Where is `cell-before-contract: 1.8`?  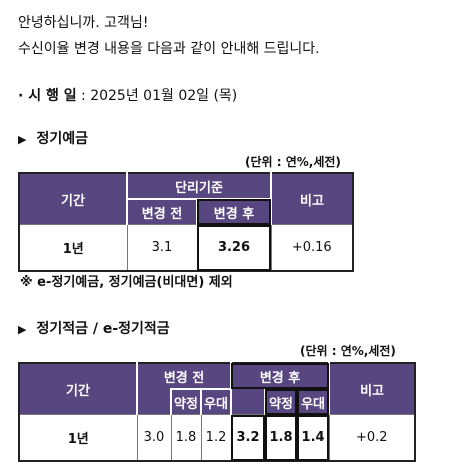 cell-before-contract: 1.8 is located at coordinates (186, 438).